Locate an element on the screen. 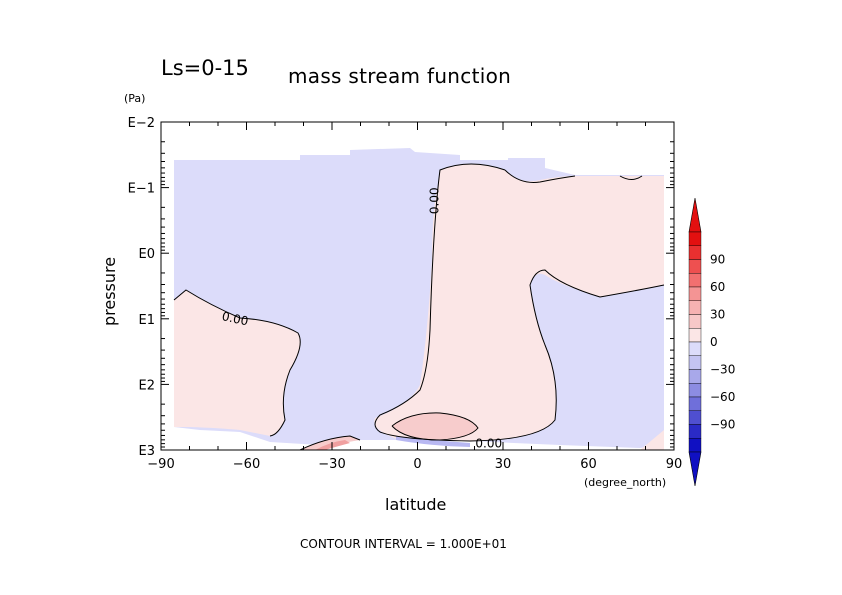 The height and width of the screenshot is (595, 842). y-tick-label: E−1 is located at coordinates (141, 189).